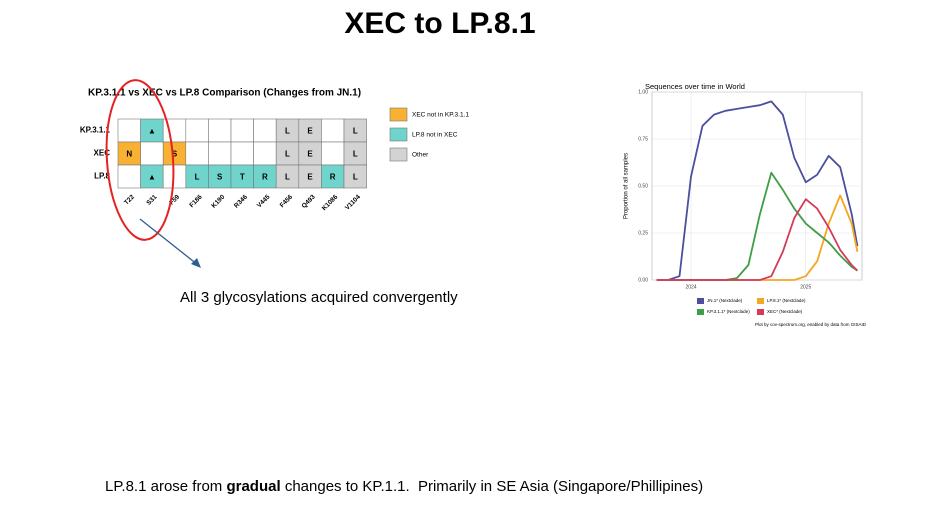 The image size is (936, 526). Describe the element at coordinates (690, 287) in the screenshot. I see `x-tick-label: 2024` at that location.